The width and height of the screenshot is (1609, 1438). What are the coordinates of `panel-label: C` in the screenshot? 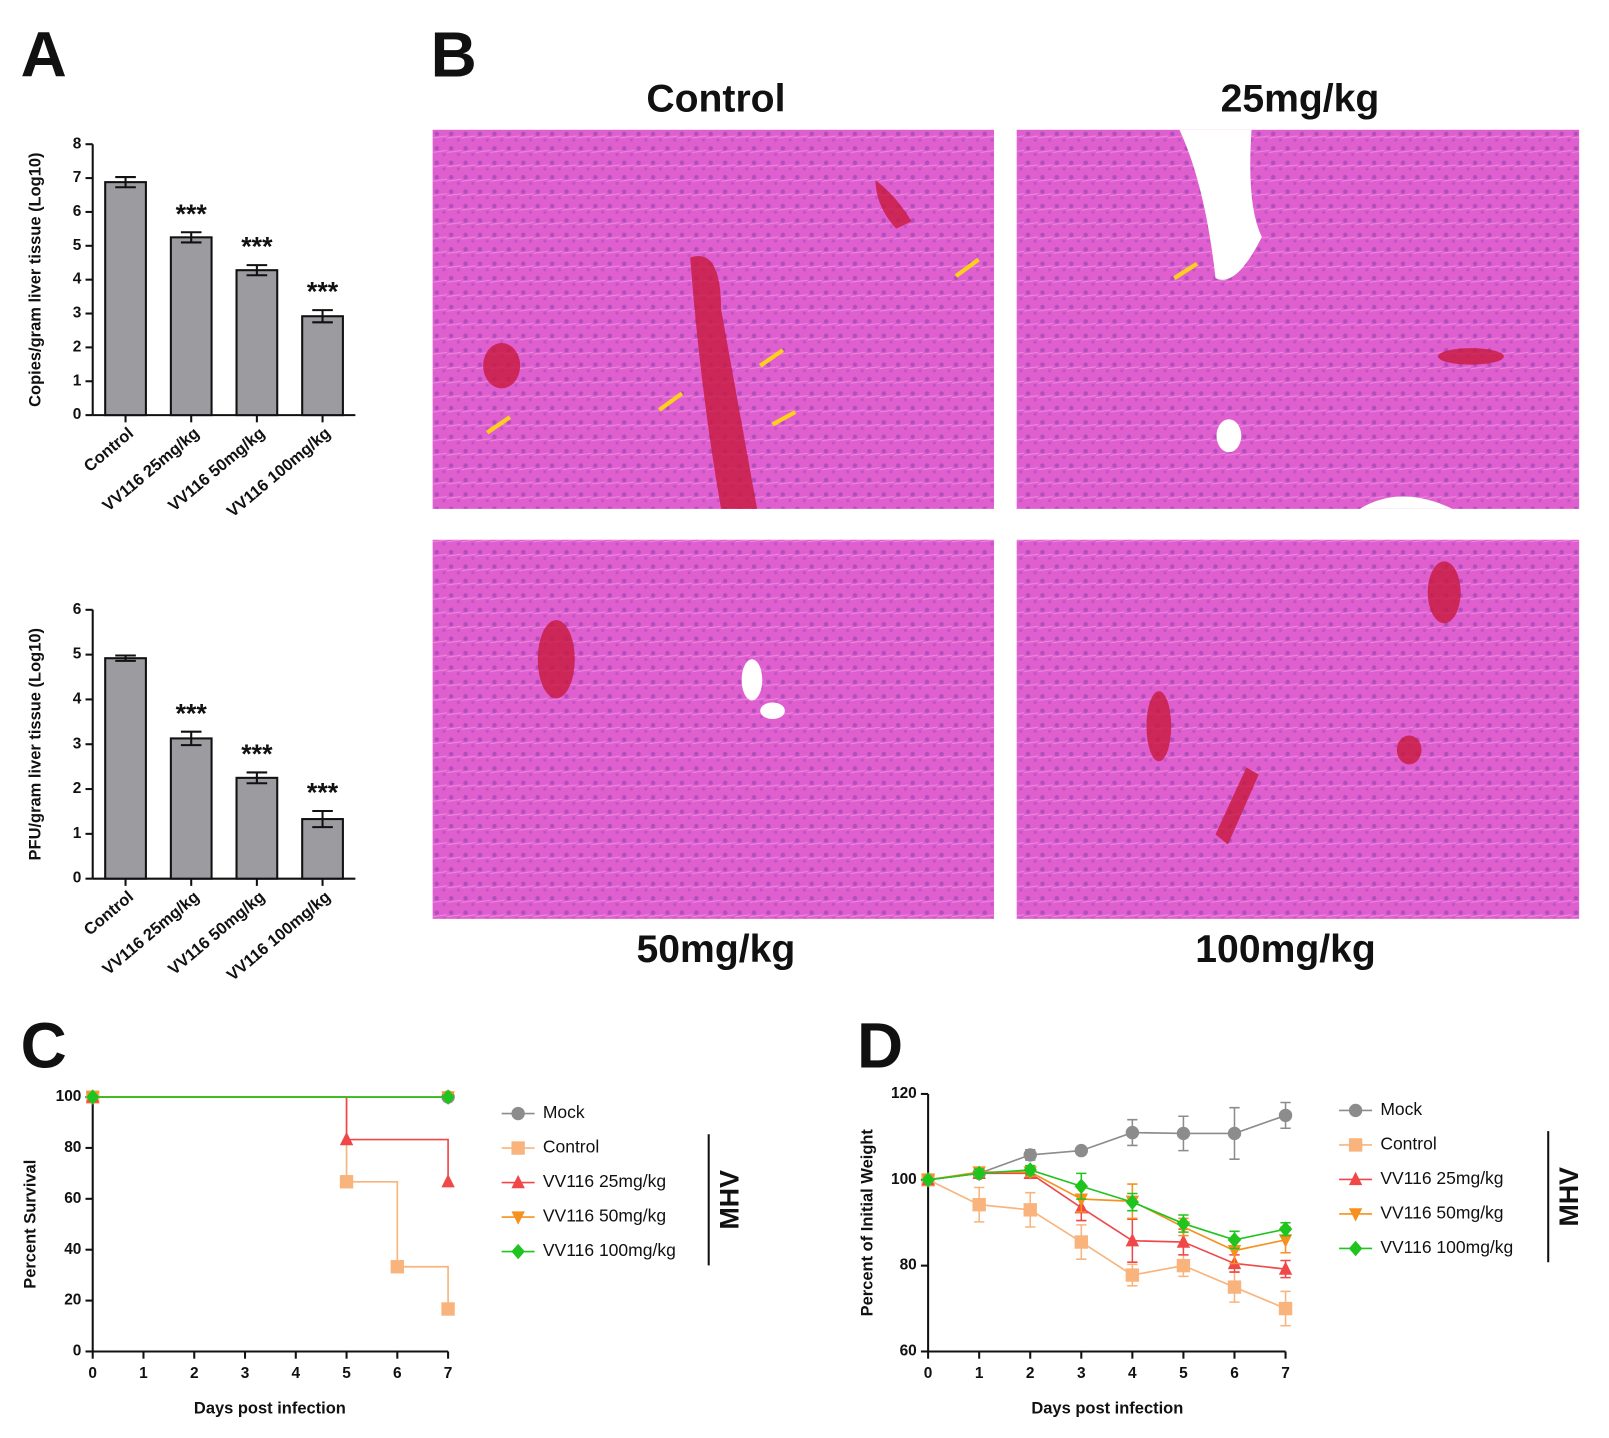 It's located at (44, 1046).